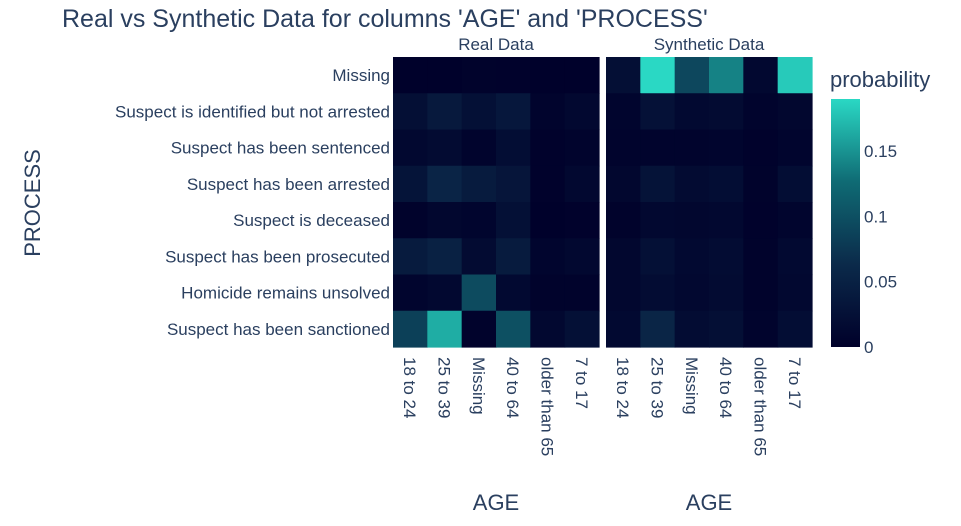 The height and width of the screenshot is (526, 961). Describe the element at coordinates (868, 347) in the screenshot. I see `colorbar-tick-label: 0` at that location.